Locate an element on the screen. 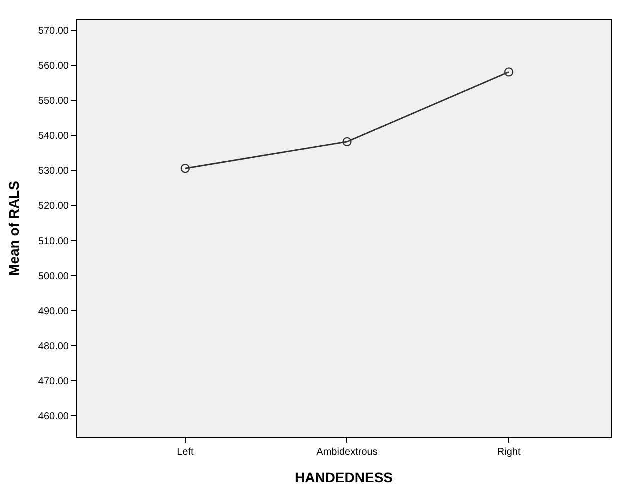  y-tick-label: 550.00 is located at coordinates (54, 102).